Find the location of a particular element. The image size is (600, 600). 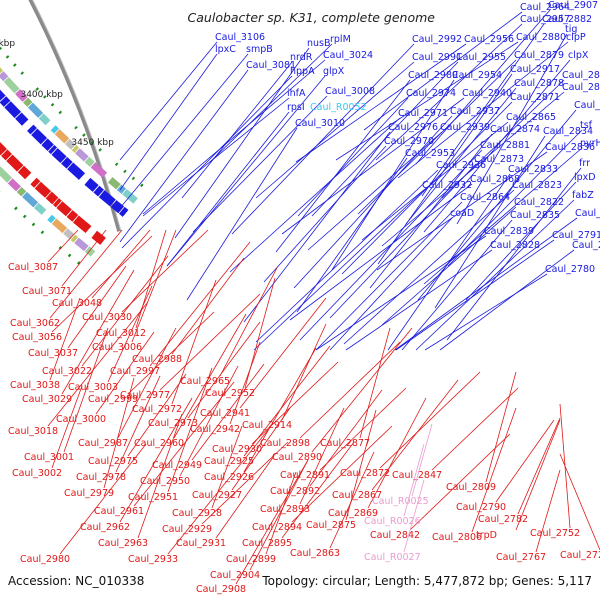

reverse-gene-label: Caul_3087 is located at coordinates (33, 267).